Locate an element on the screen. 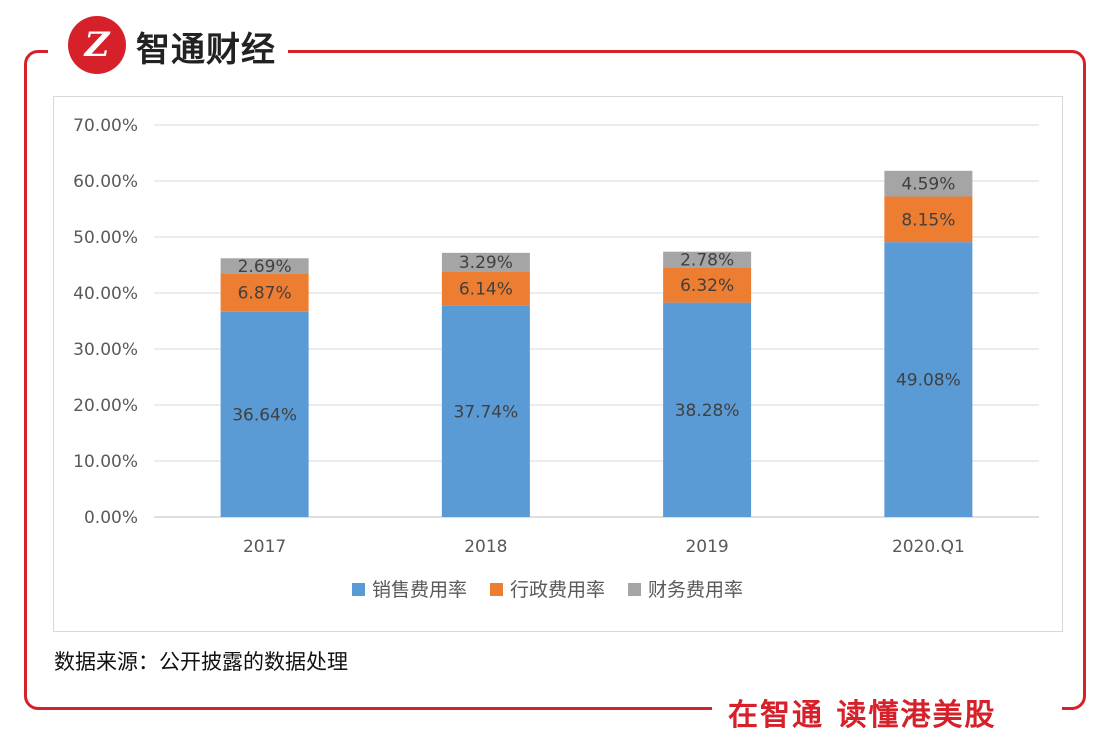 Image resolution: width=1109 pixels, height=753 pixels. brand-name: 智通财经 is located at coordinates (206, 50).